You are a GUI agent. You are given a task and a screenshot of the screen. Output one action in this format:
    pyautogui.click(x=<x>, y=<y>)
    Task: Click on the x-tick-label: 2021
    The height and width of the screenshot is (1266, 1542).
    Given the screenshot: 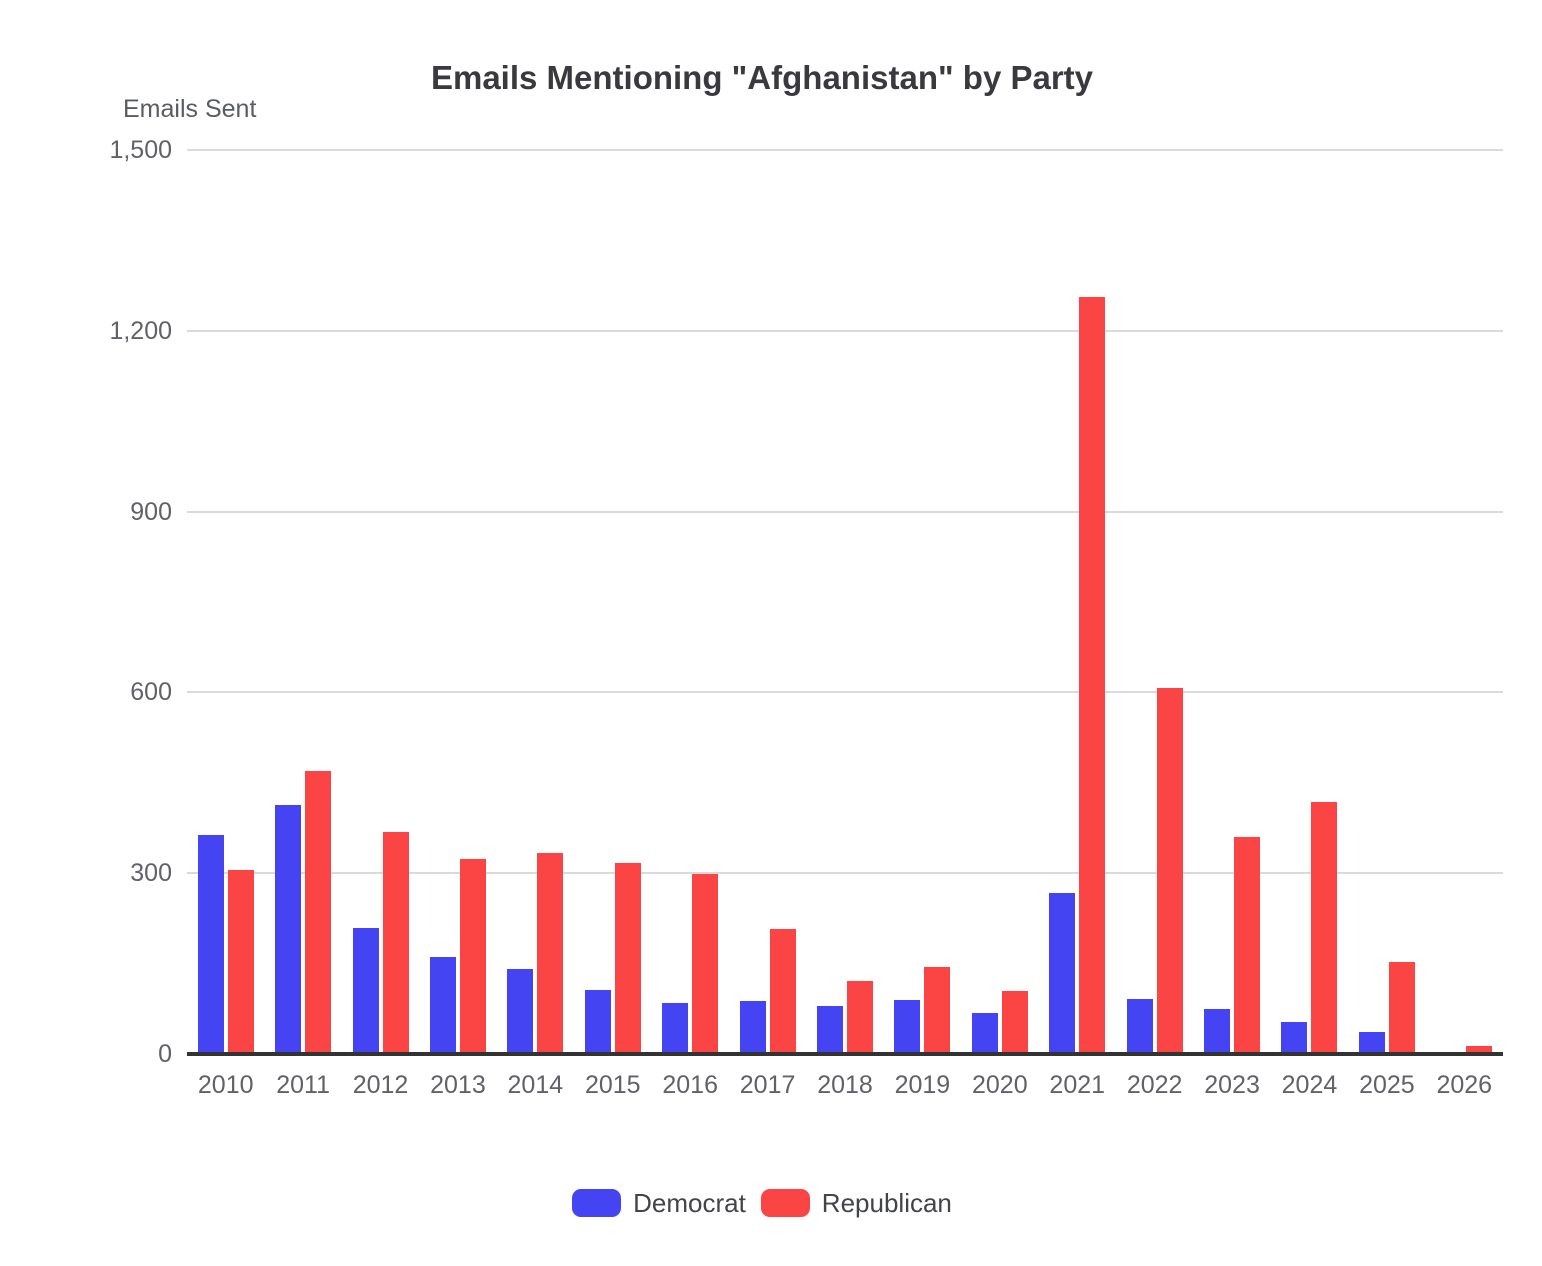 What is the action you would take?
    pyautogui.click(x=1077, y=1085)
    